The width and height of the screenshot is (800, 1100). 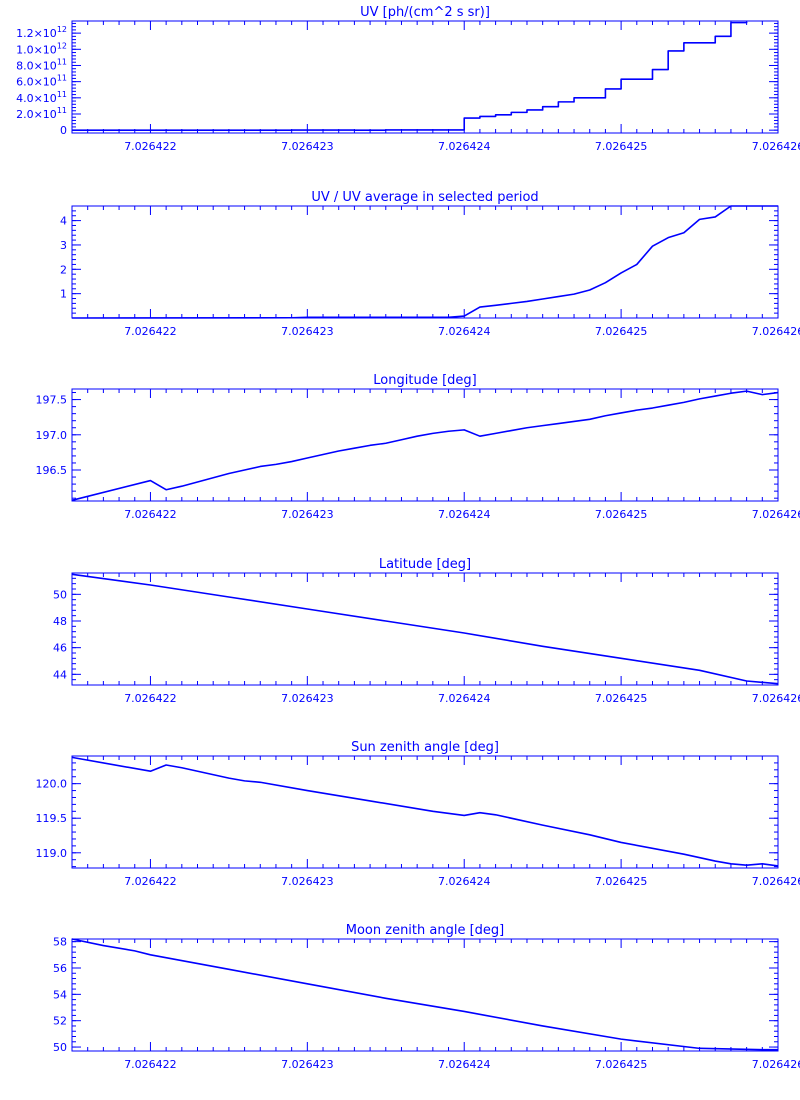 I want to click on y-tick-label: 119.0, so click(x=52, y=853).